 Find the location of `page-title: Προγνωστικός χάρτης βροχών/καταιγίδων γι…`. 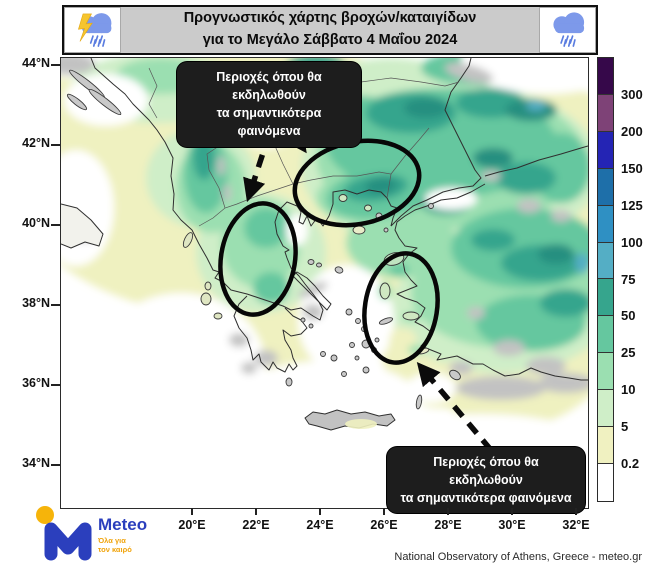

page-title: Προγνωστικός χάρτης βροχών/καταιγίδων γι… is located at coordinates (330, 30).